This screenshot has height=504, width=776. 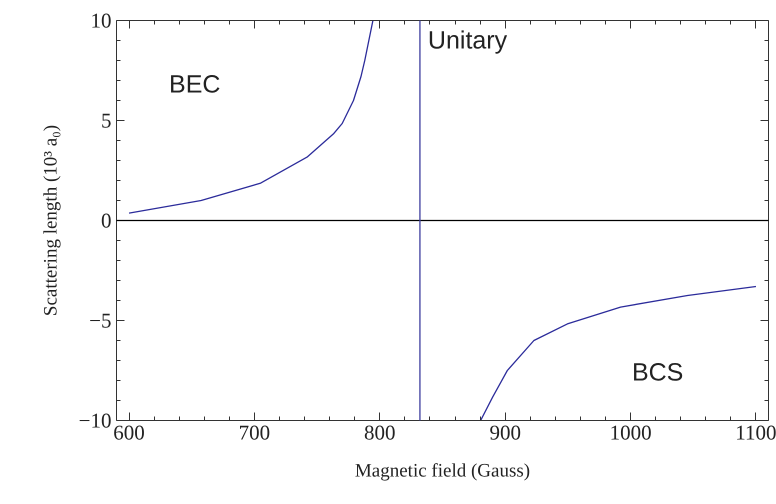 I want to click on x-axis-title: Magnetic field (Gauss), so click(x=442, y=471).